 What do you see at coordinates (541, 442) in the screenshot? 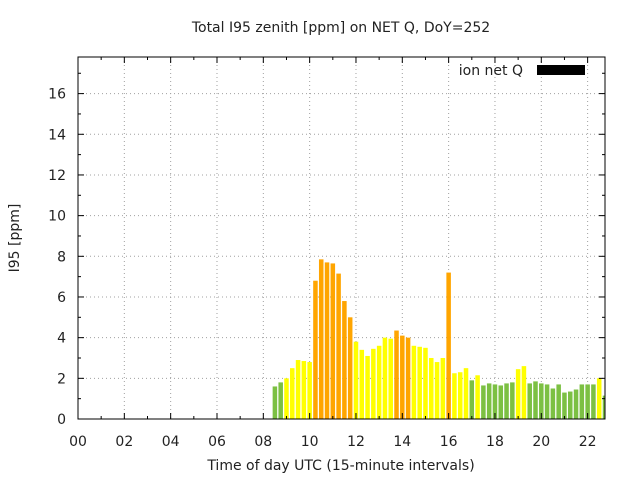
I see `x-tick-label: 20` at bounding box center [541, 442].